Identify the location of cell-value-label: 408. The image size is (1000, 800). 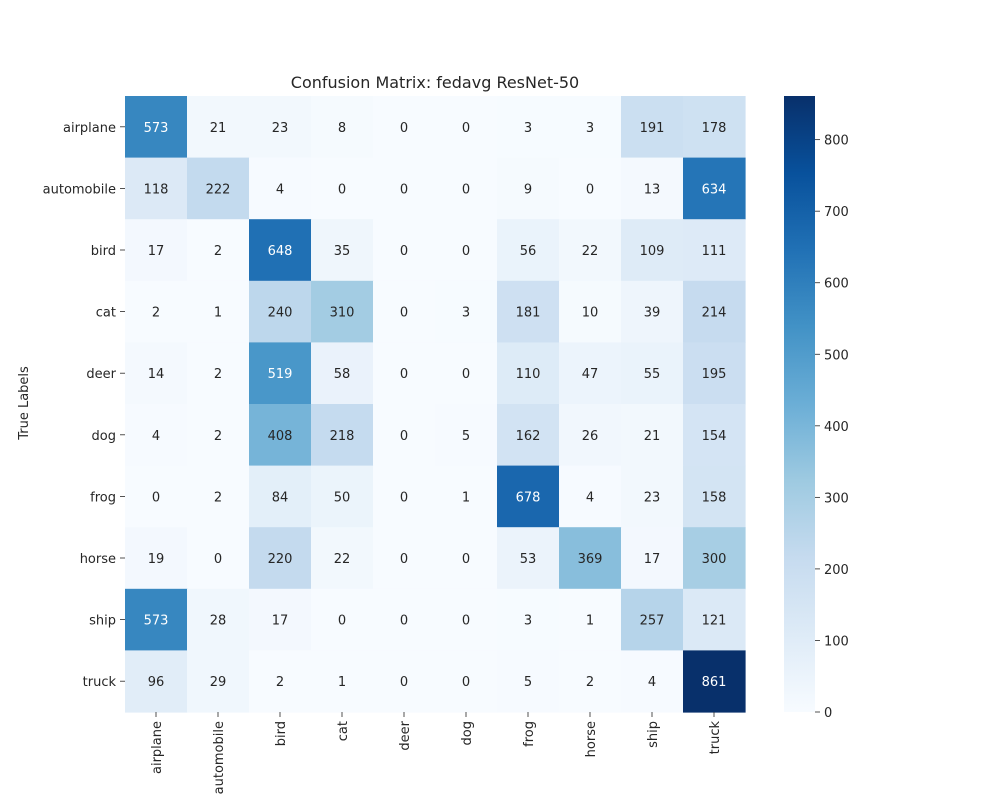
(280, 436).